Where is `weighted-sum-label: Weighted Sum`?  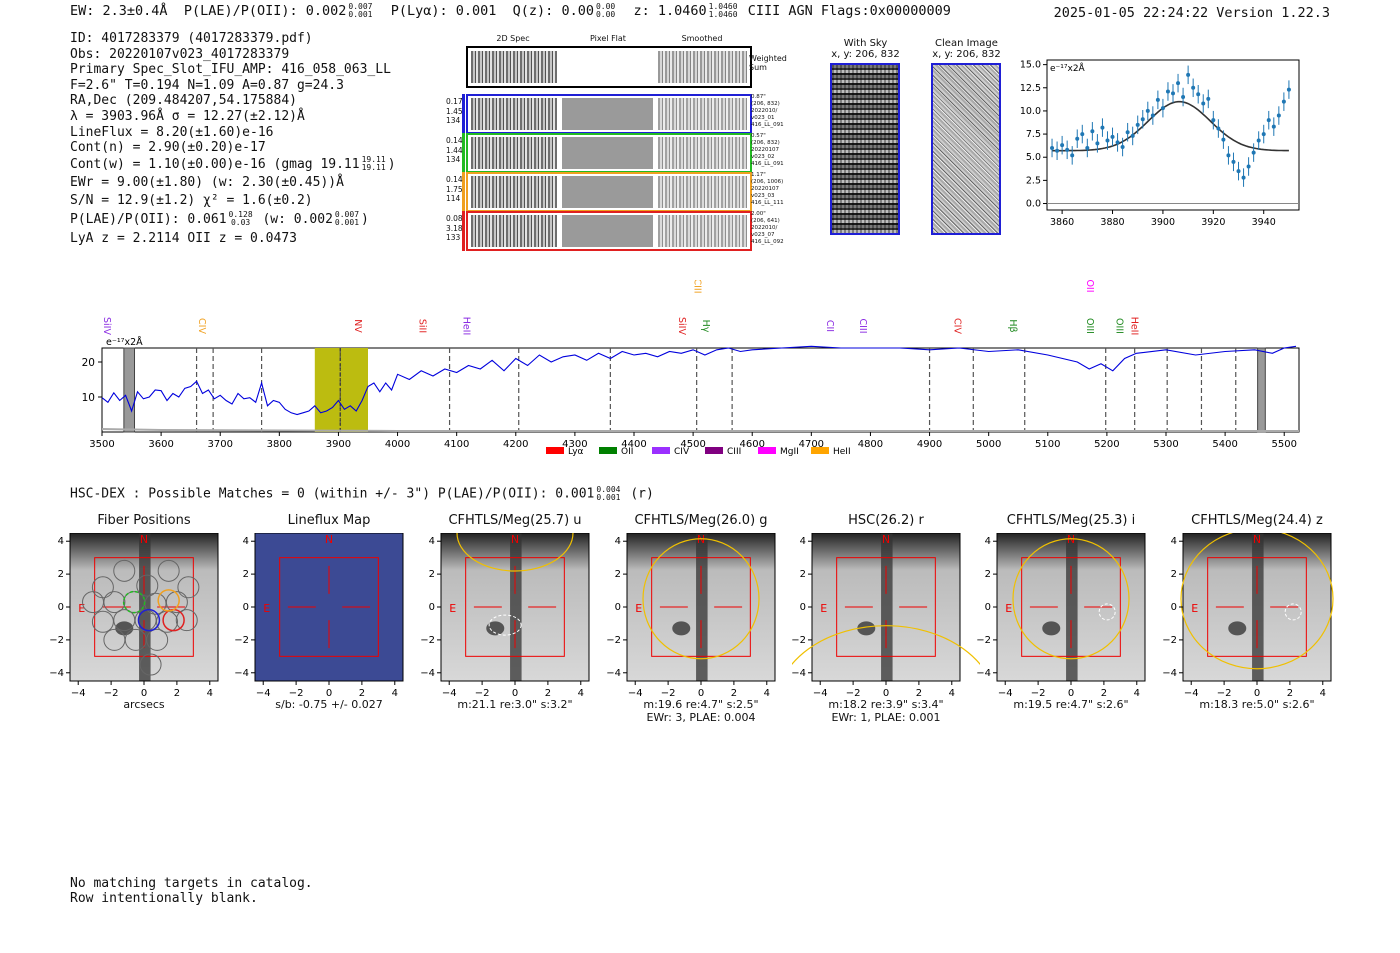 weighted-sum-label: Weighted Sum is located at coordinates (768, 63).